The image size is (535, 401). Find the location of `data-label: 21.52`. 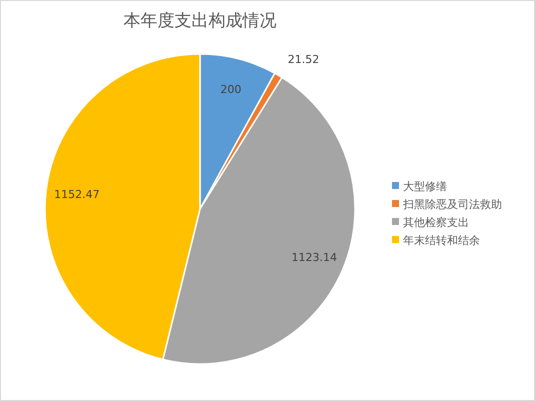

data-label: 21.52 is located at coordinates (304, 59).